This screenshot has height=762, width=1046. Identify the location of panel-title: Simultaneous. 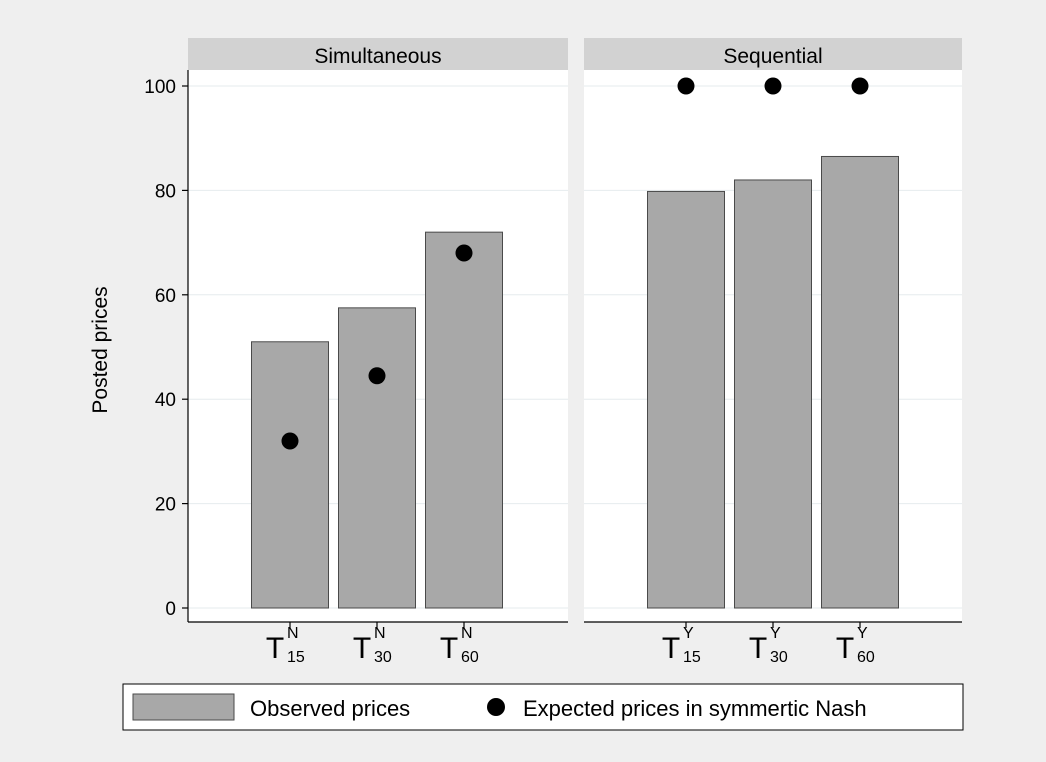
(377, 56).